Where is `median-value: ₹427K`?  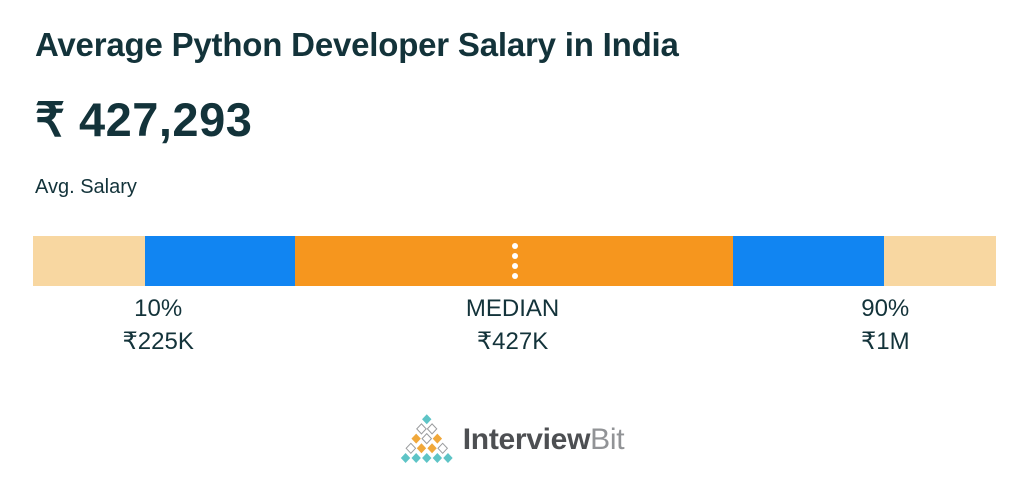
median-value: ₹427K is located at coordinates (512, 341).